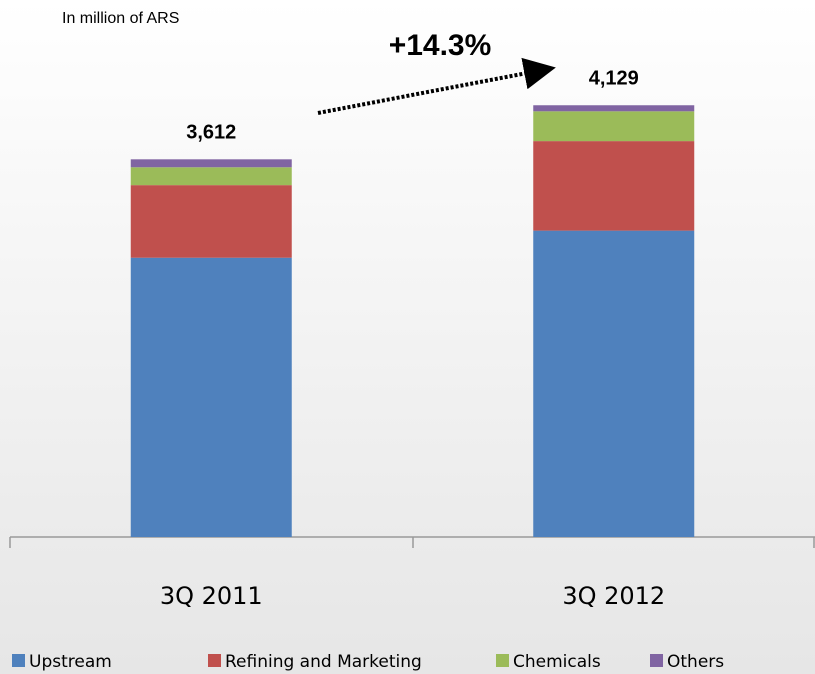 Image resolution: width=815 pixels, height=674 pixels. I want to click on legend-label: Others, so click(695, 662).